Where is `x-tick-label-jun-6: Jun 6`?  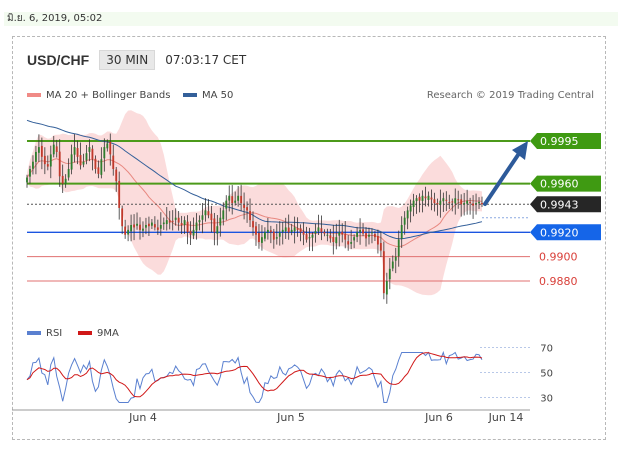
x-tick-label-jun-6: Jun 6 is located at coordinates (438, 417).